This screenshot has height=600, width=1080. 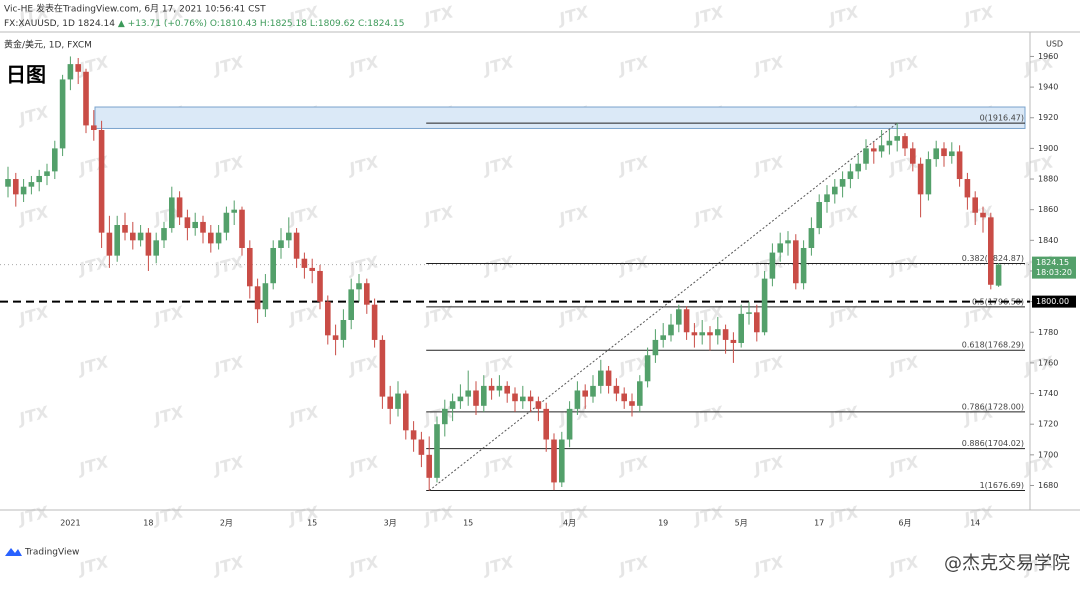 What do you see at coordinates (569, 523) in the screenshot?
I see `x-tick-label: 4月` at bounding box center [569, 523].